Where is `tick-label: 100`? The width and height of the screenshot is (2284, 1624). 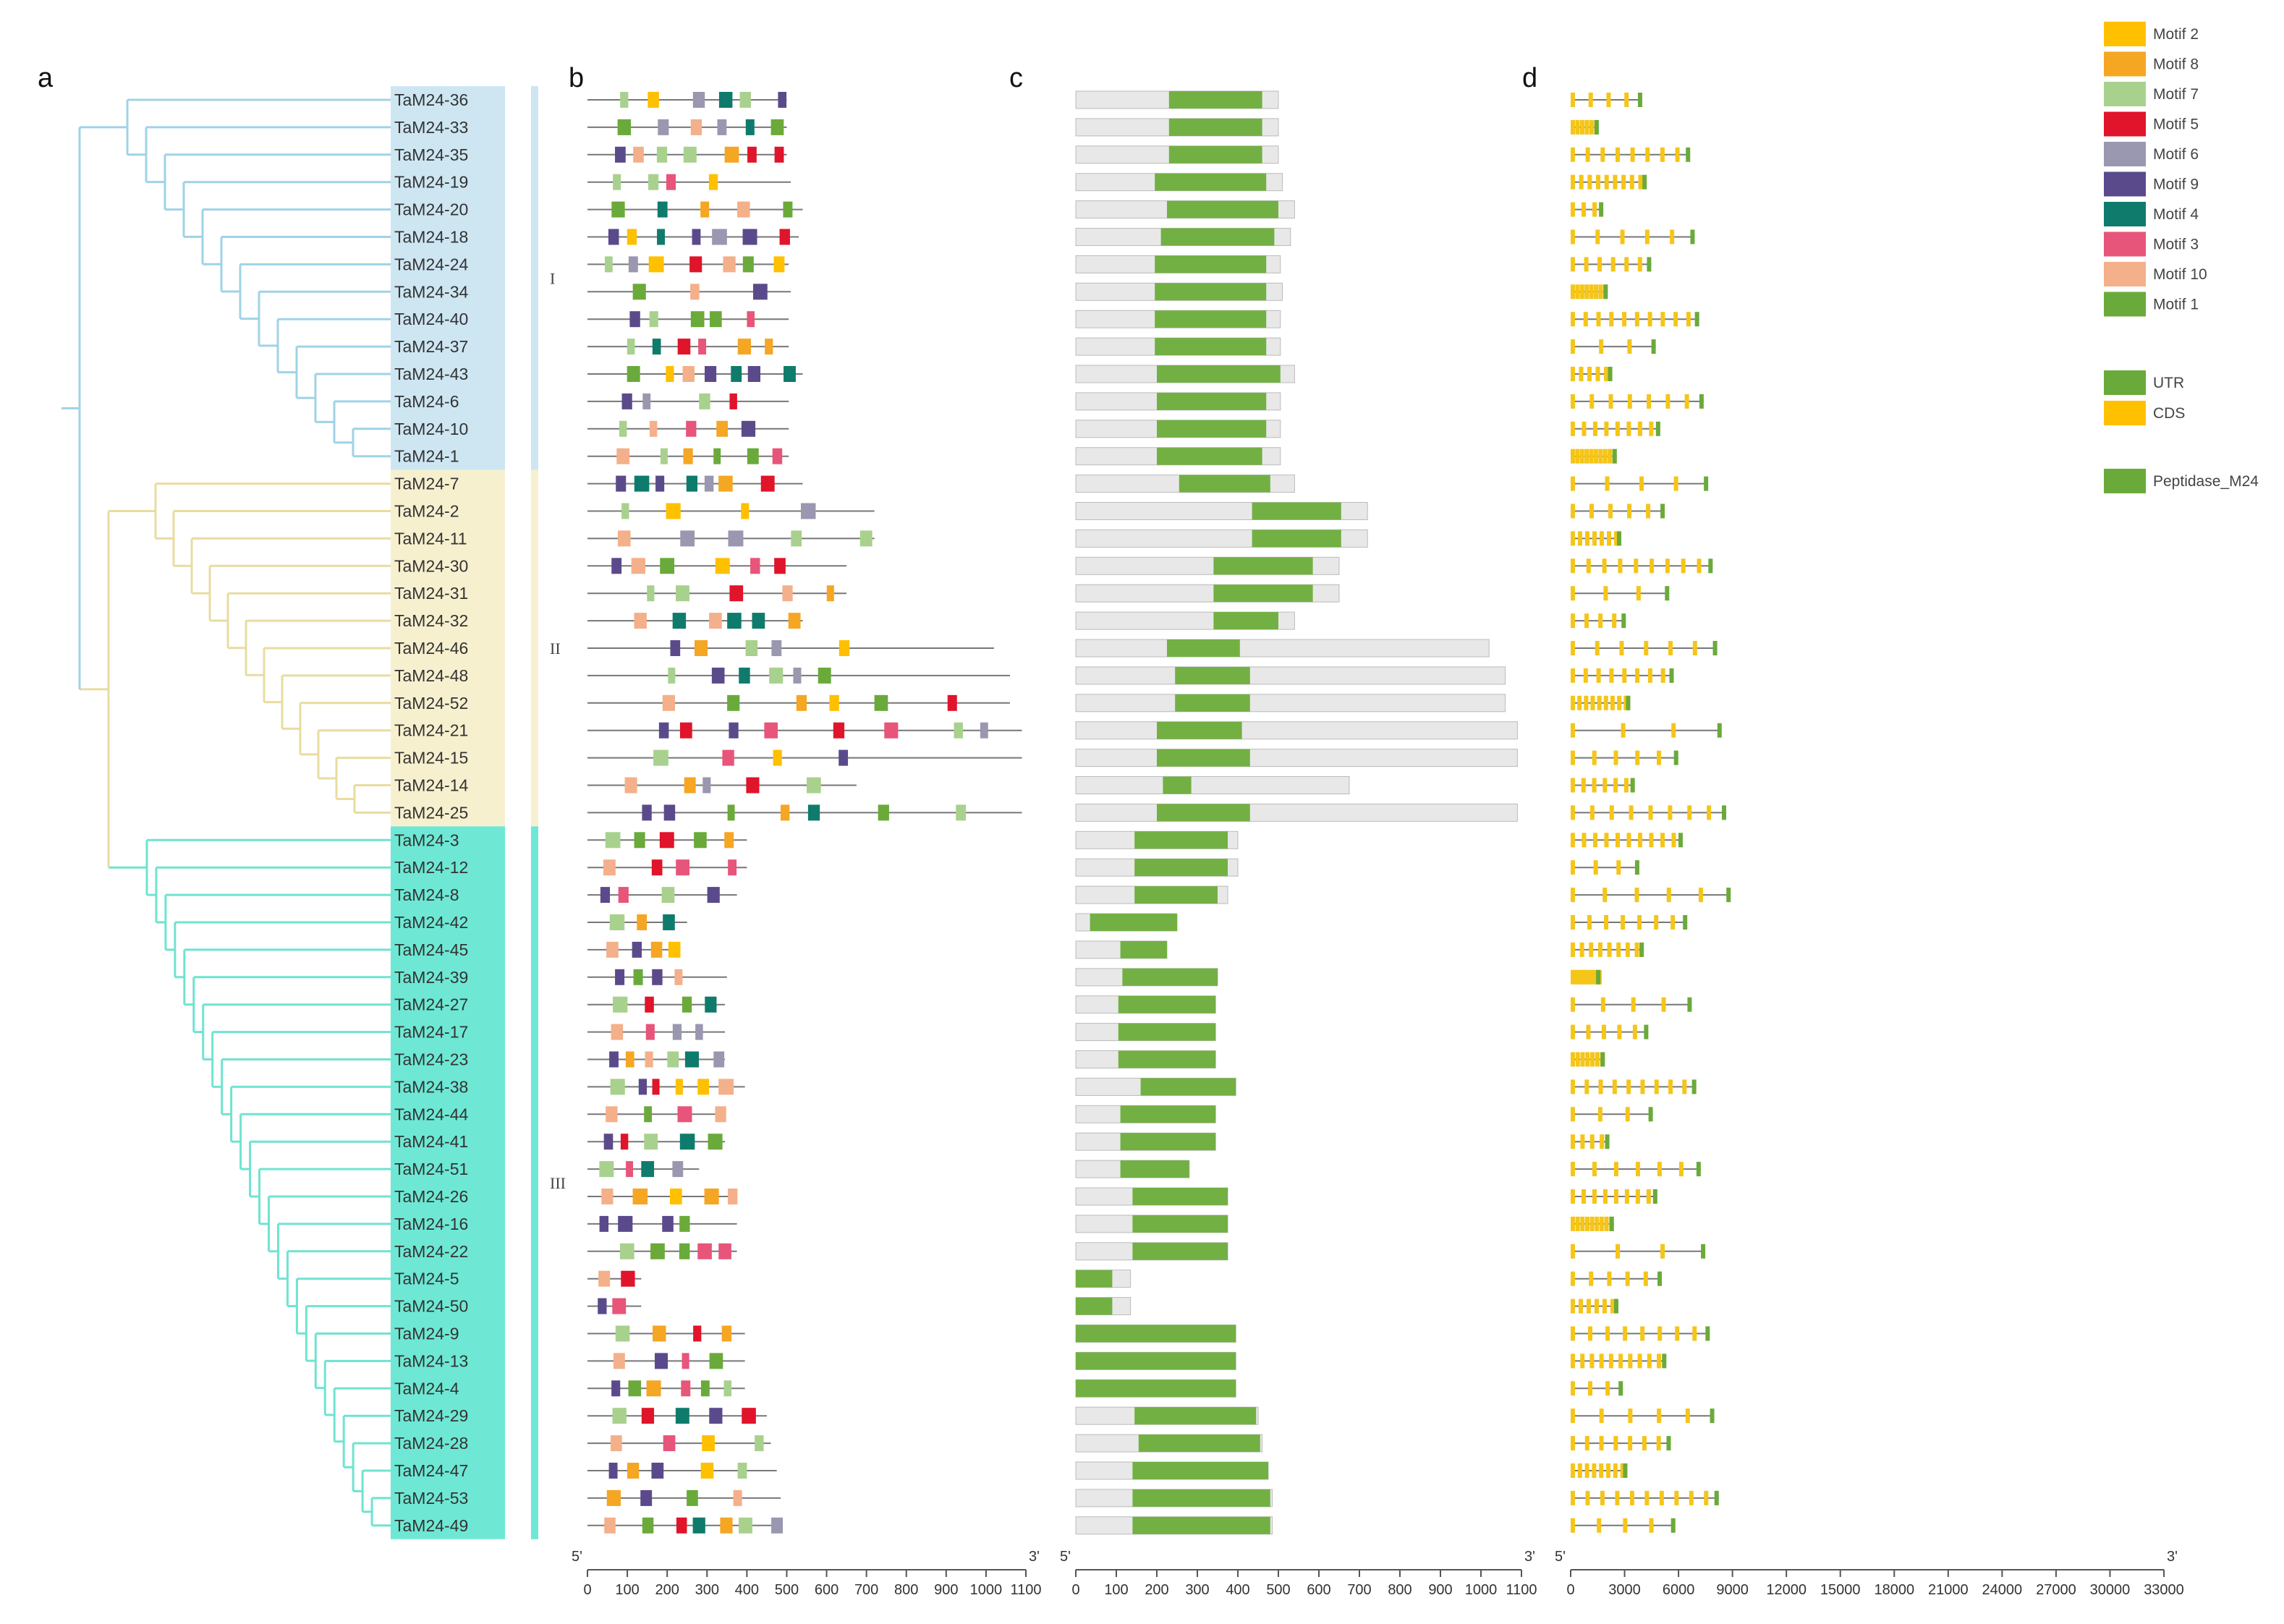 tick-label: 100 is located at coordinates (1116, 1590).